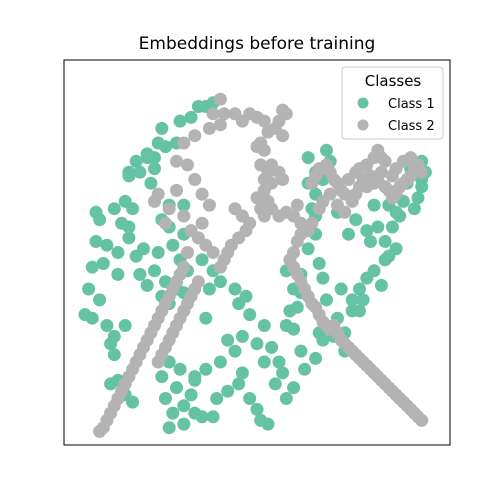 This screenshot has width=500, height=500. I want to click on legend-box, so click(392, 103).